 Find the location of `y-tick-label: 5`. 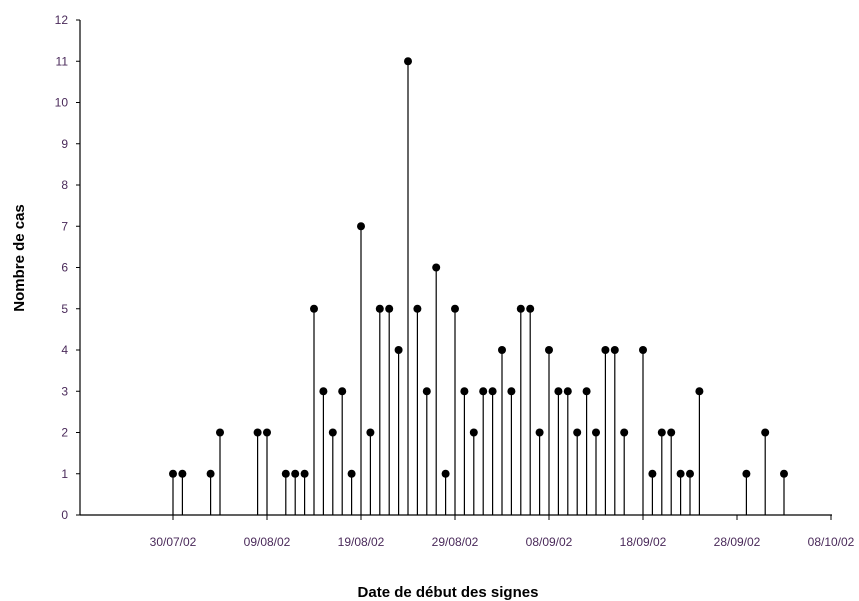

y-tick-label: 5 is located at coordinates (64, 309).